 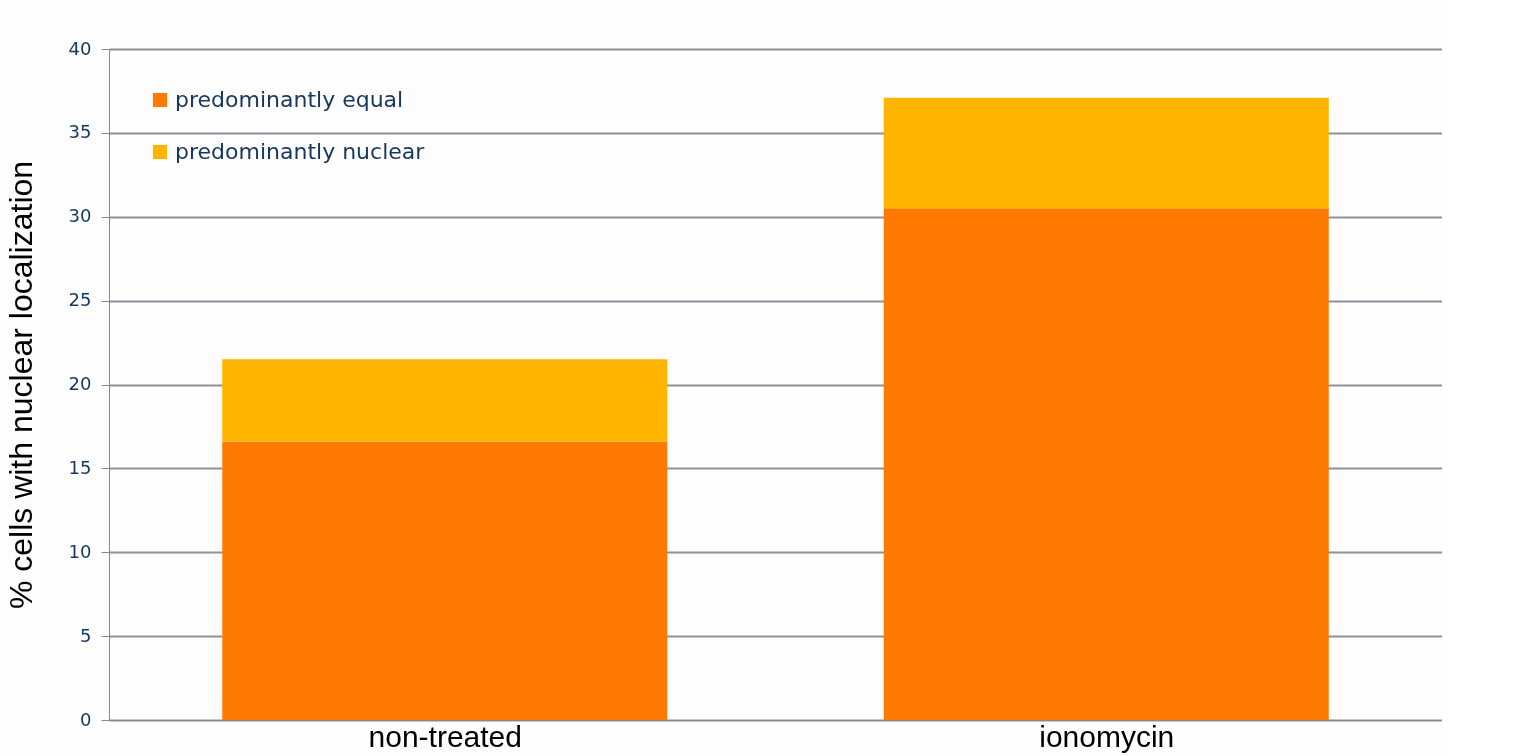 What do you see at coordinates (1107, 736) in the screenshot?
I see `x-tick-label: ionomycin` at bounding box center [1107, 736].